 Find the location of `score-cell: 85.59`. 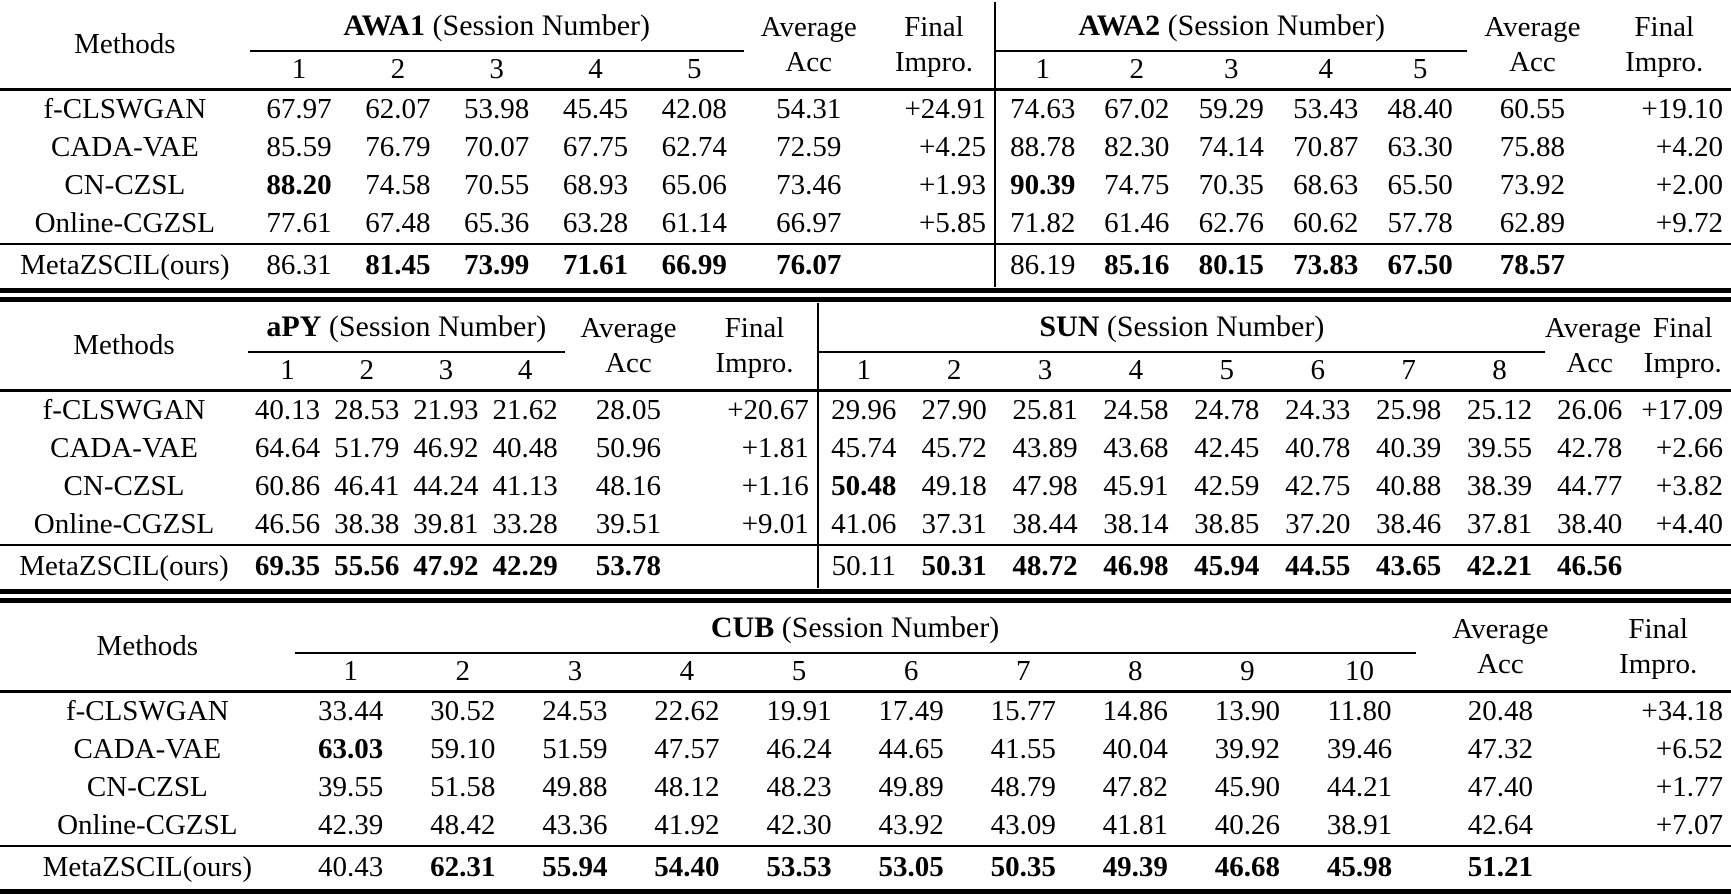

score-cell: 85.59 is located at coordinates (299, 147).